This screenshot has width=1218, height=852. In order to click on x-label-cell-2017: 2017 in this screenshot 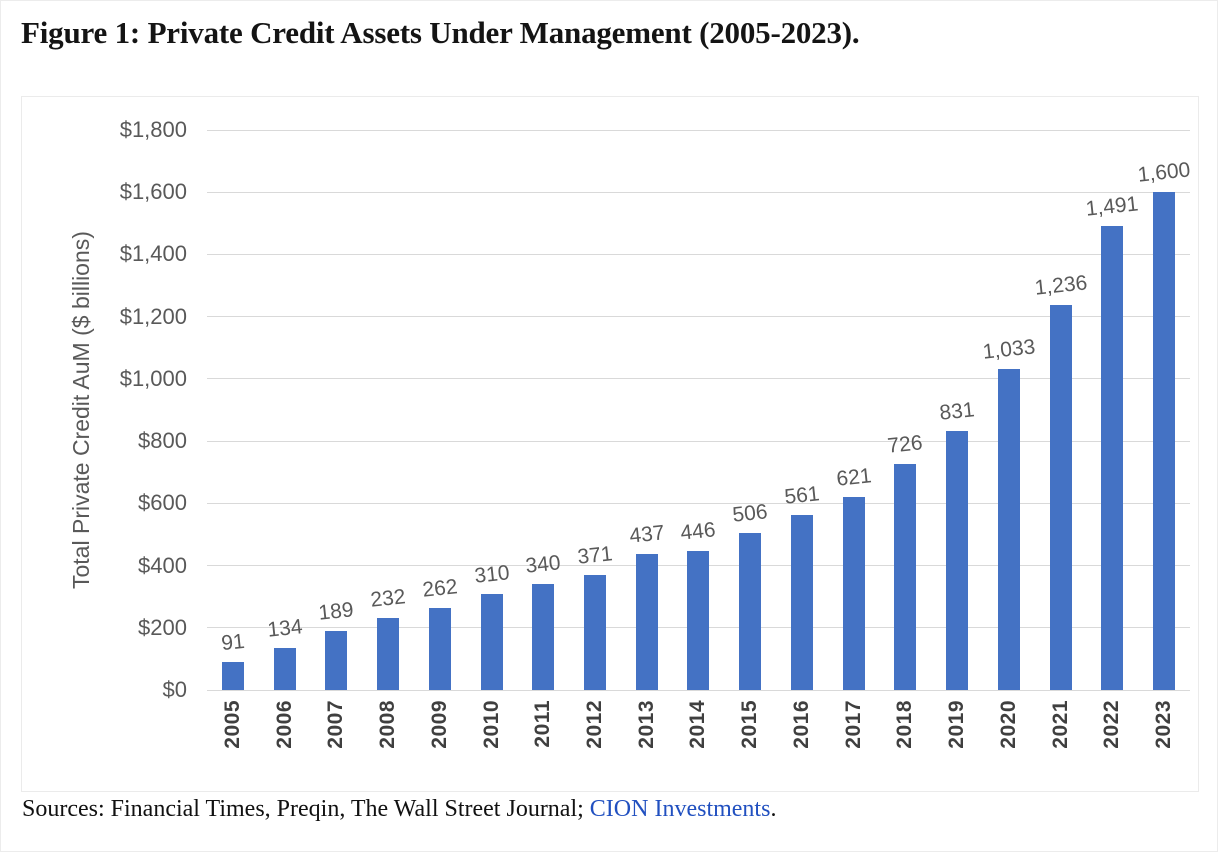, I will do `click(854, 742)`.